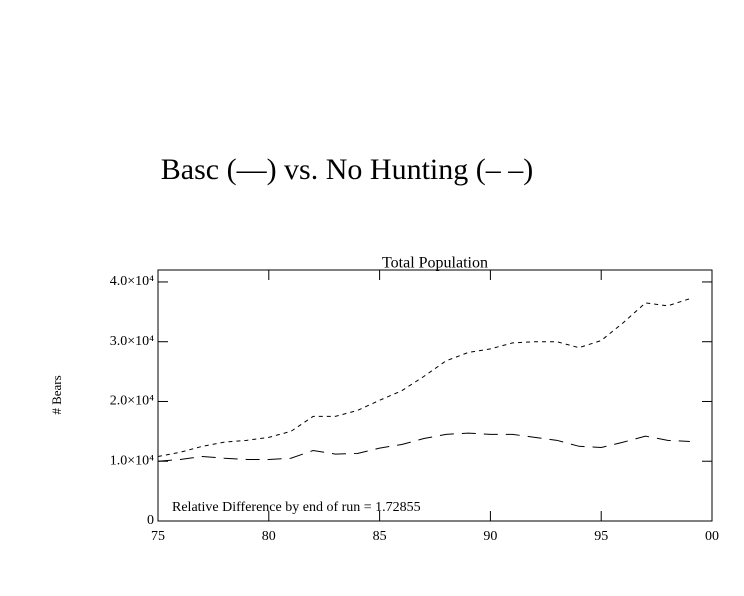  Describe the element at coordinates (435, 263) in the screenshot. I see `chart-title: Total Population` at that location.